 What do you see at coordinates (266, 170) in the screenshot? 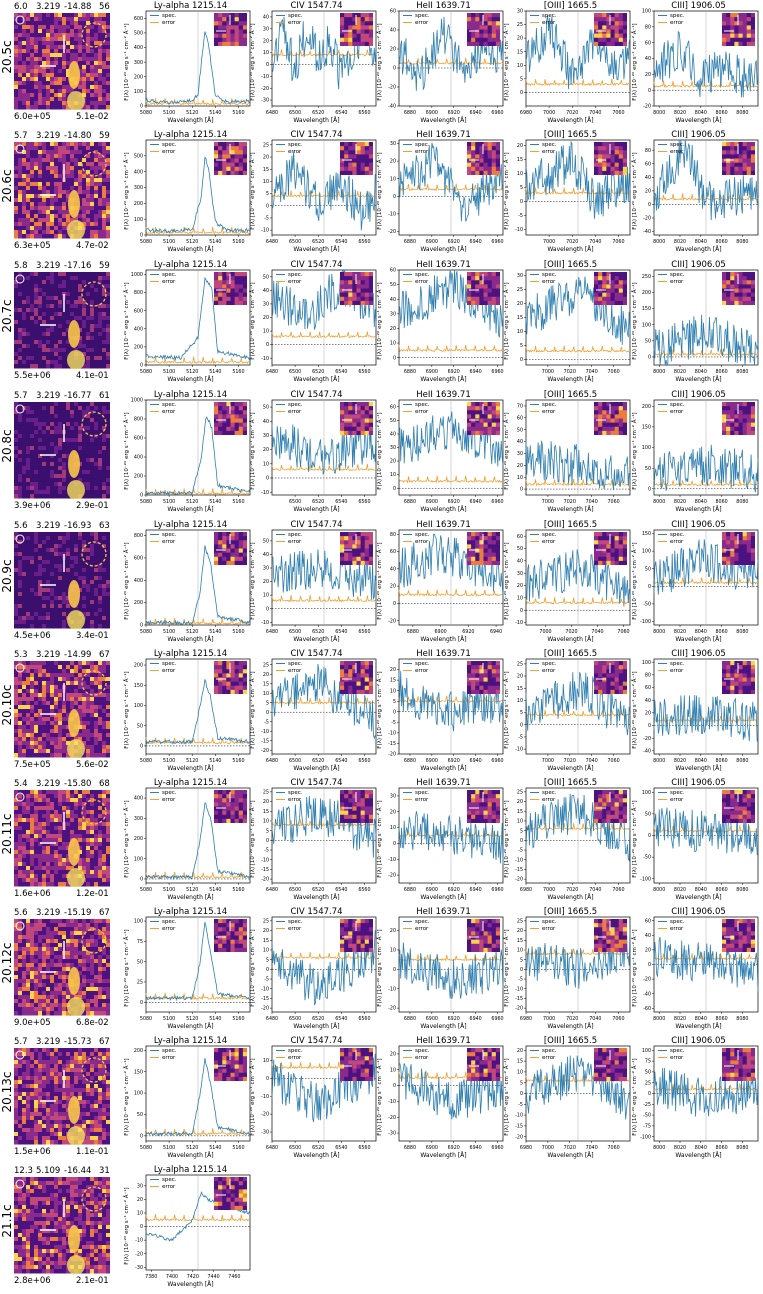
I see `y-tick-label: 15` at bounding box center [266, 170].